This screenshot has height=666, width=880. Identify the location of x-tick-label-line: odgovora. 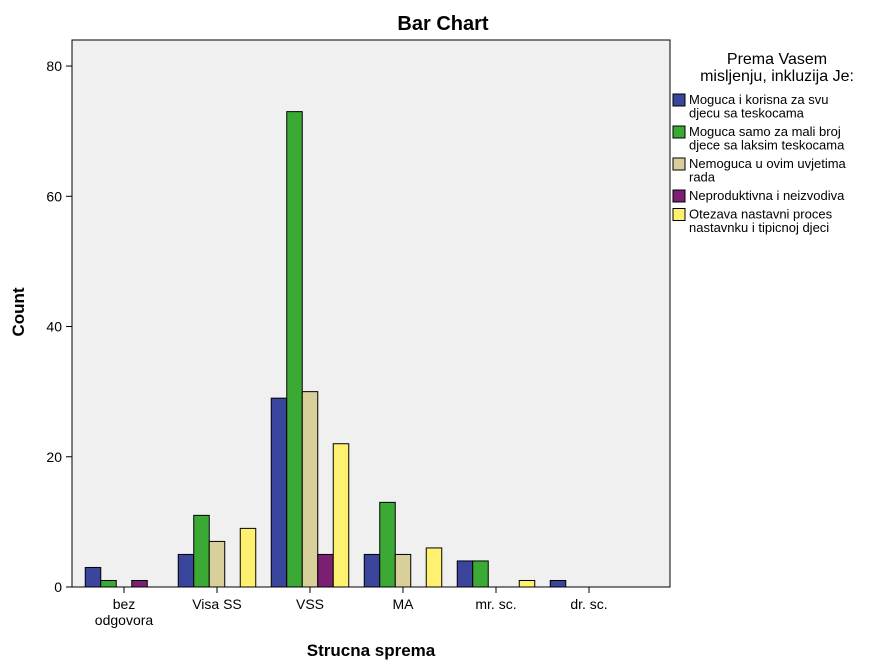
(124, 620).